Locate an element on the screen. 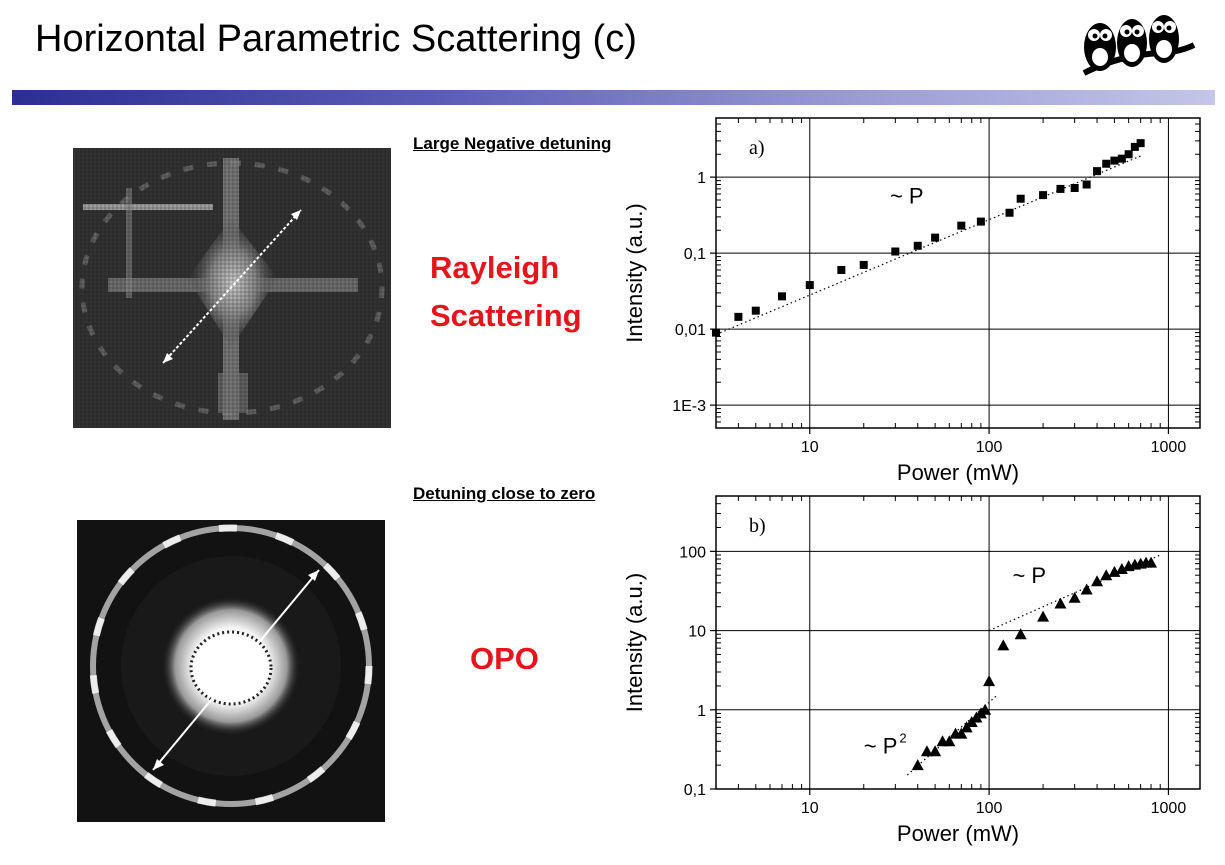 This screenshot has width=1225, height=865. y-tick-label: 1E-3 is located at coordinates (689, 406).